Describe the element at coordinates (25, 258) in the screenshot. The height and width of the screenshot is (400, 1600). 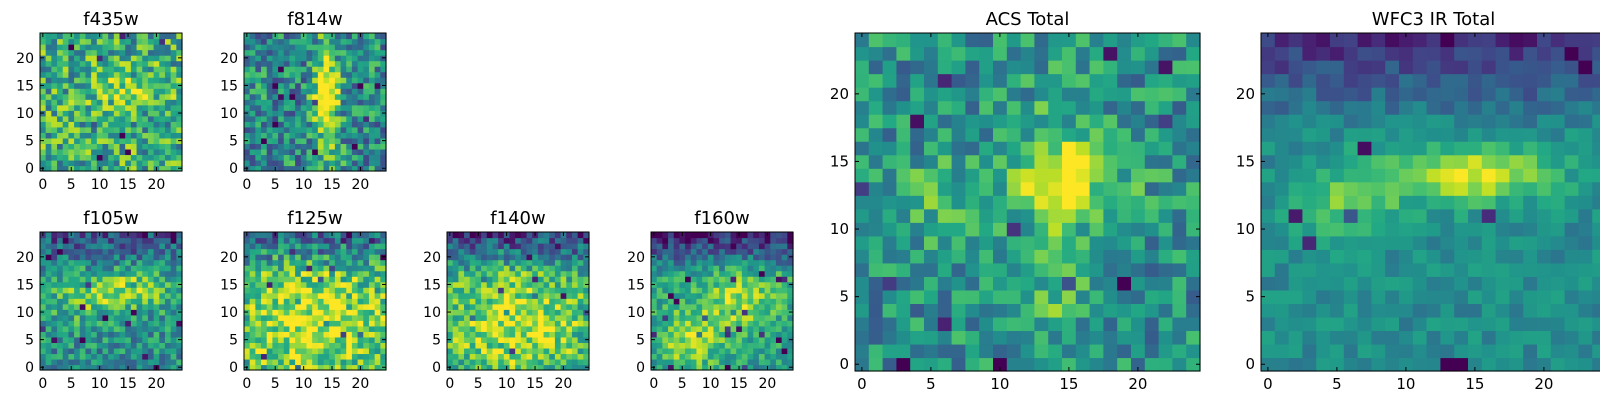
I see `y-tick-label: 20` at that location.